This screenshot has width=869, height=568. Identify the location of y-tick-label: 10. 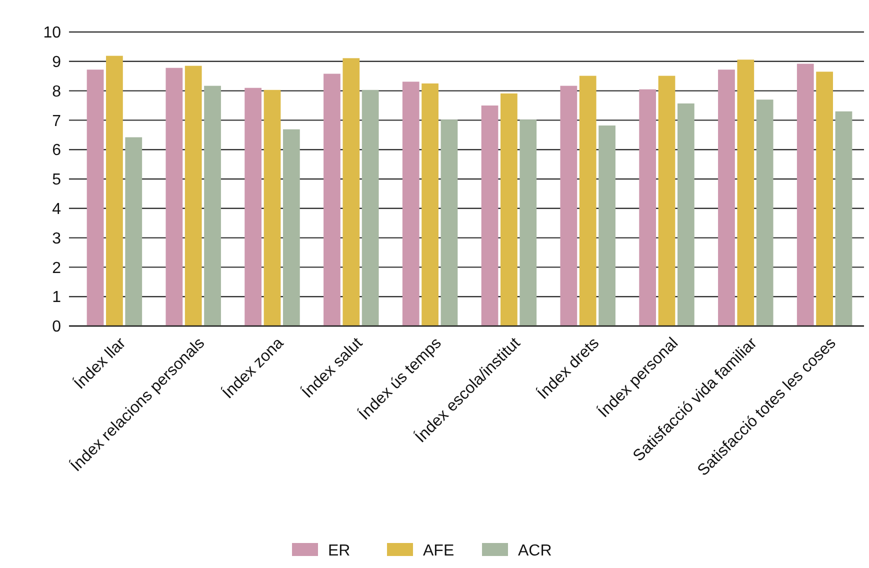
(52, 33).